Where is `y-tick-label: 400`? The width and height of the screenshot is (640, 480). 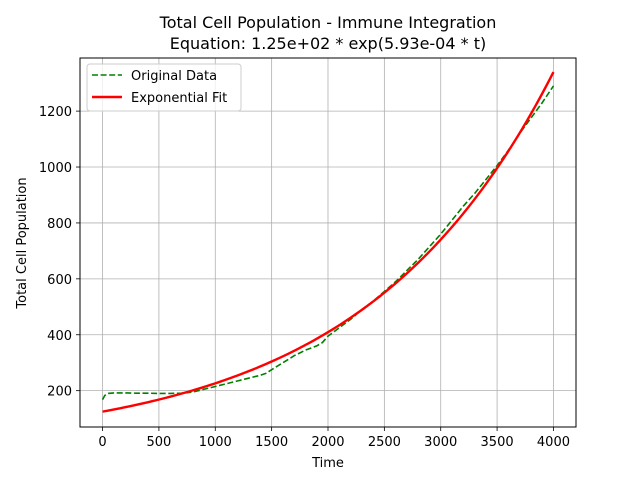
y-tick-label: 400 is located at coordinates (59, 336).